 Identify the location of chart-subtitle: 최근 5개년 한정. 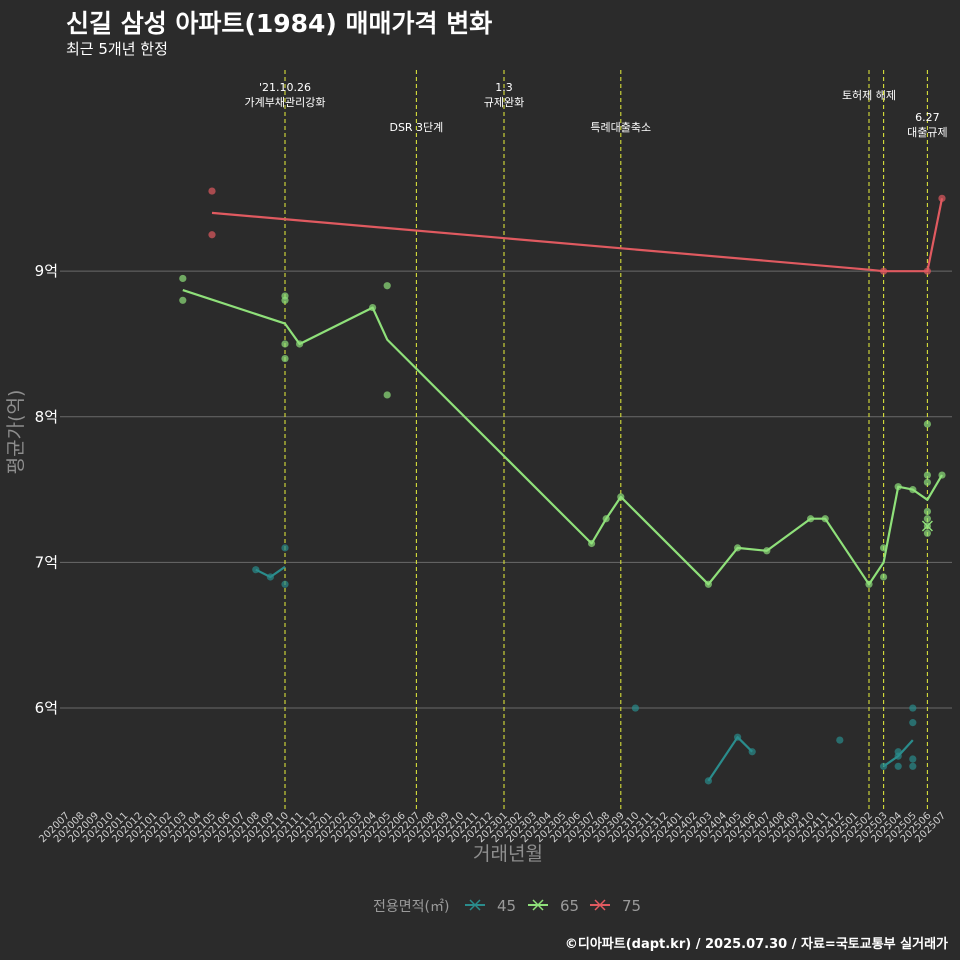
(117, 49).